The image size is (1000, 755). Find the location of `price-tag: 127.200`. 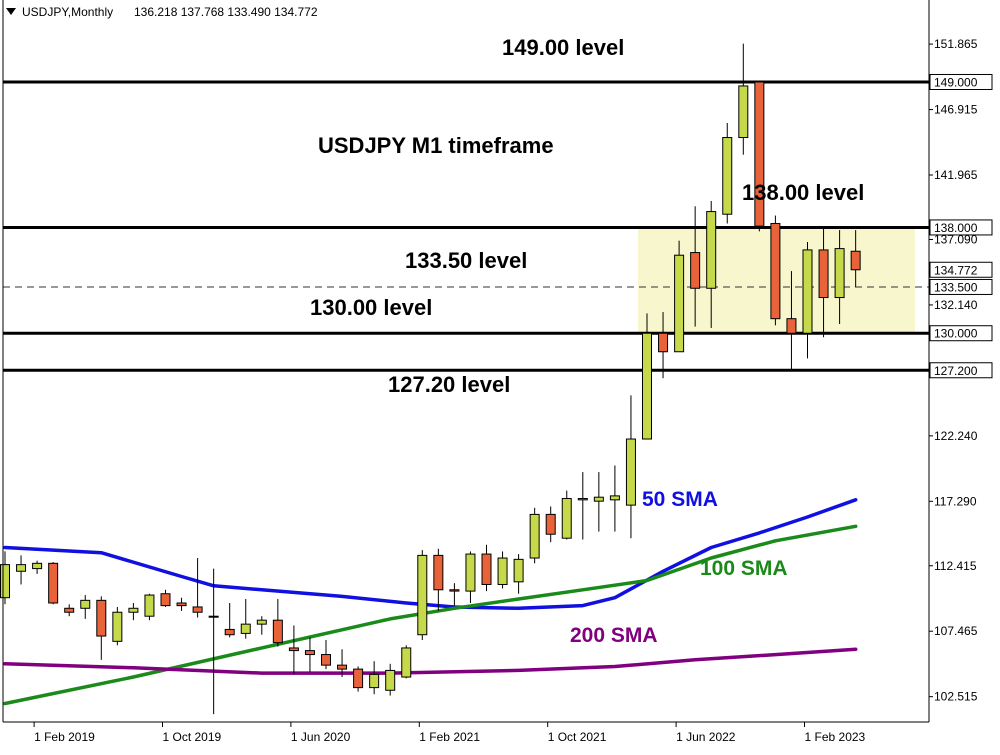

price-tag: 127.200 is located at coordinates (961, 370).